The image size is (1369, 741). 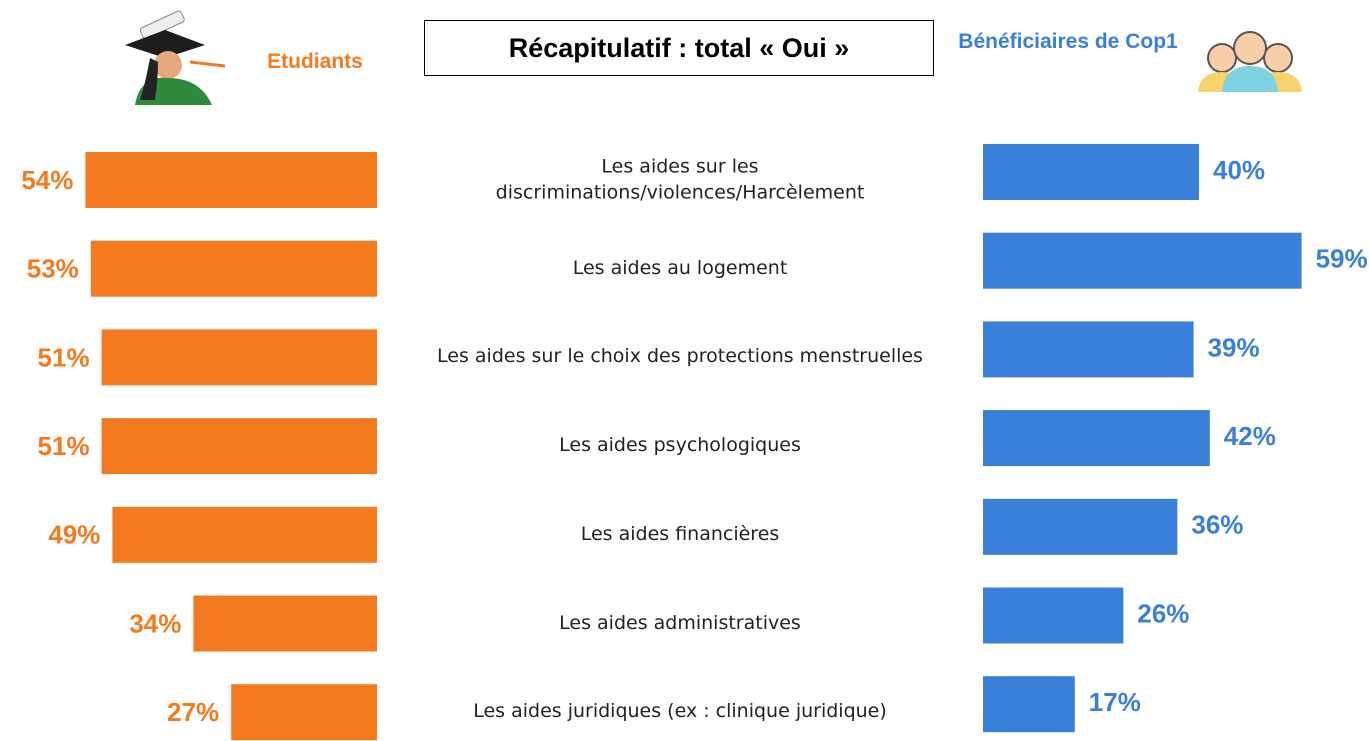 I want to click on value-label: 17%, so click(x=1115, y=702).